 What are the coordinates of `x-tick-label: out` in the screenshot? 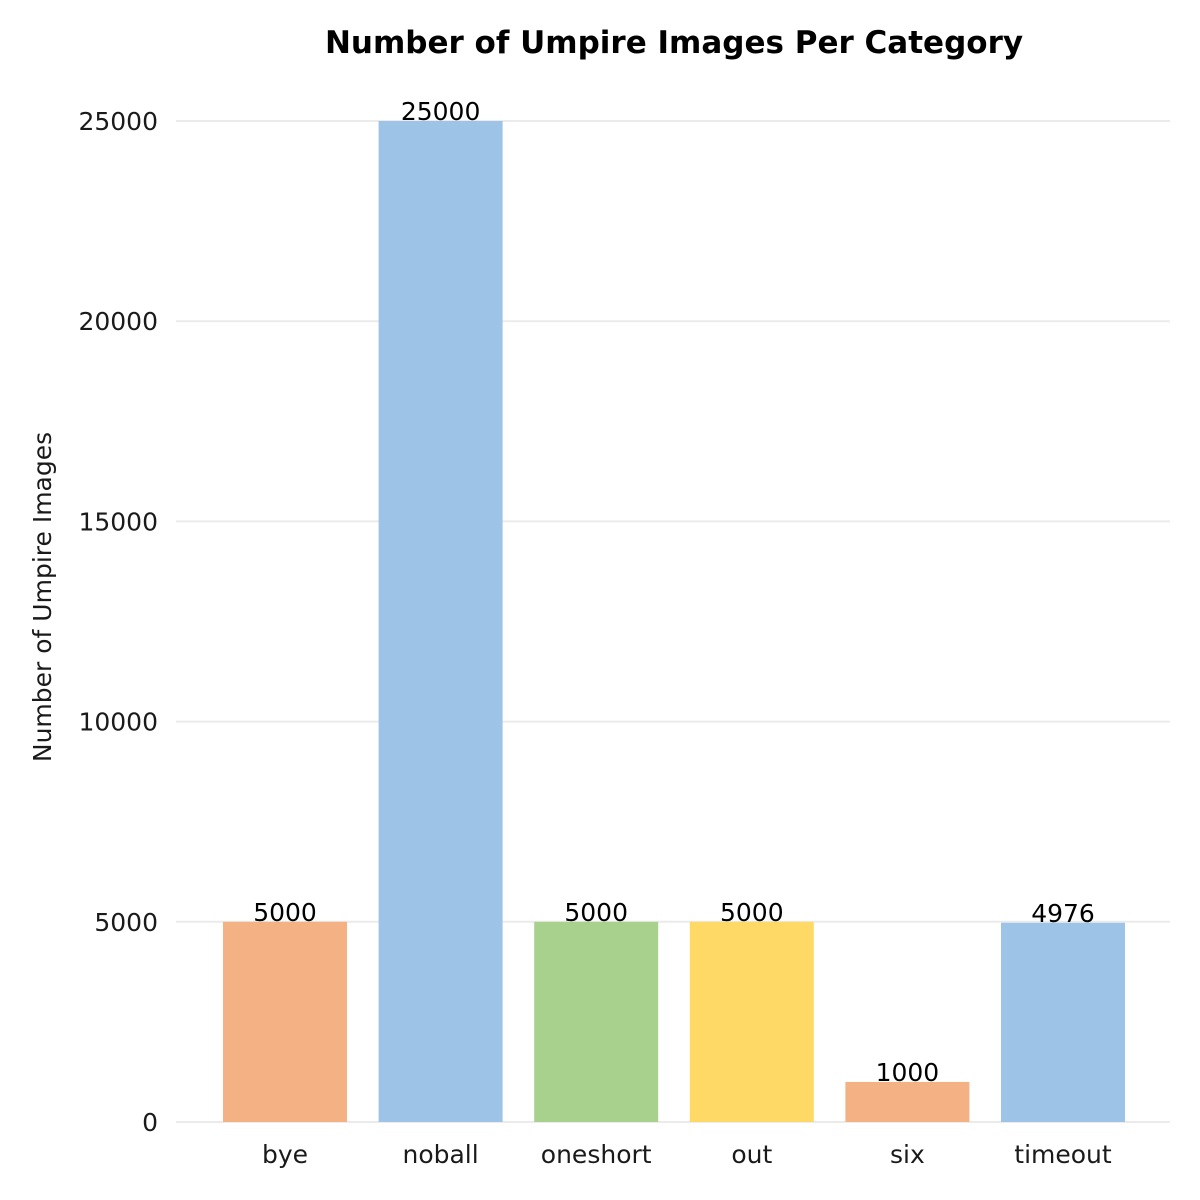 It's located at (751, 1154).